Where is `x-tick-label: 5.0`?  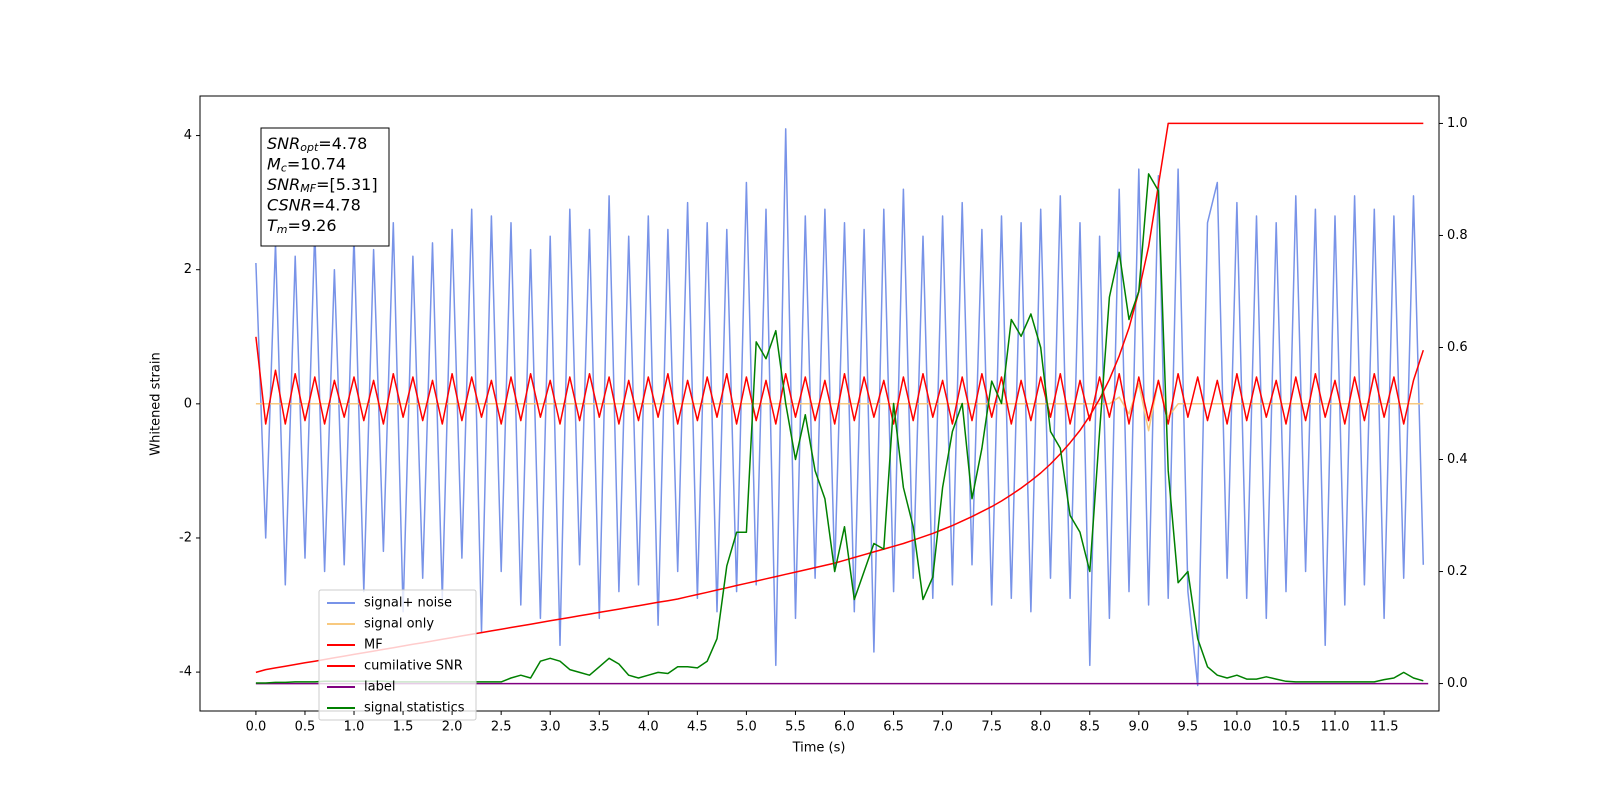 x-tick-label: 5.0 is located at coordinates (746, 727).